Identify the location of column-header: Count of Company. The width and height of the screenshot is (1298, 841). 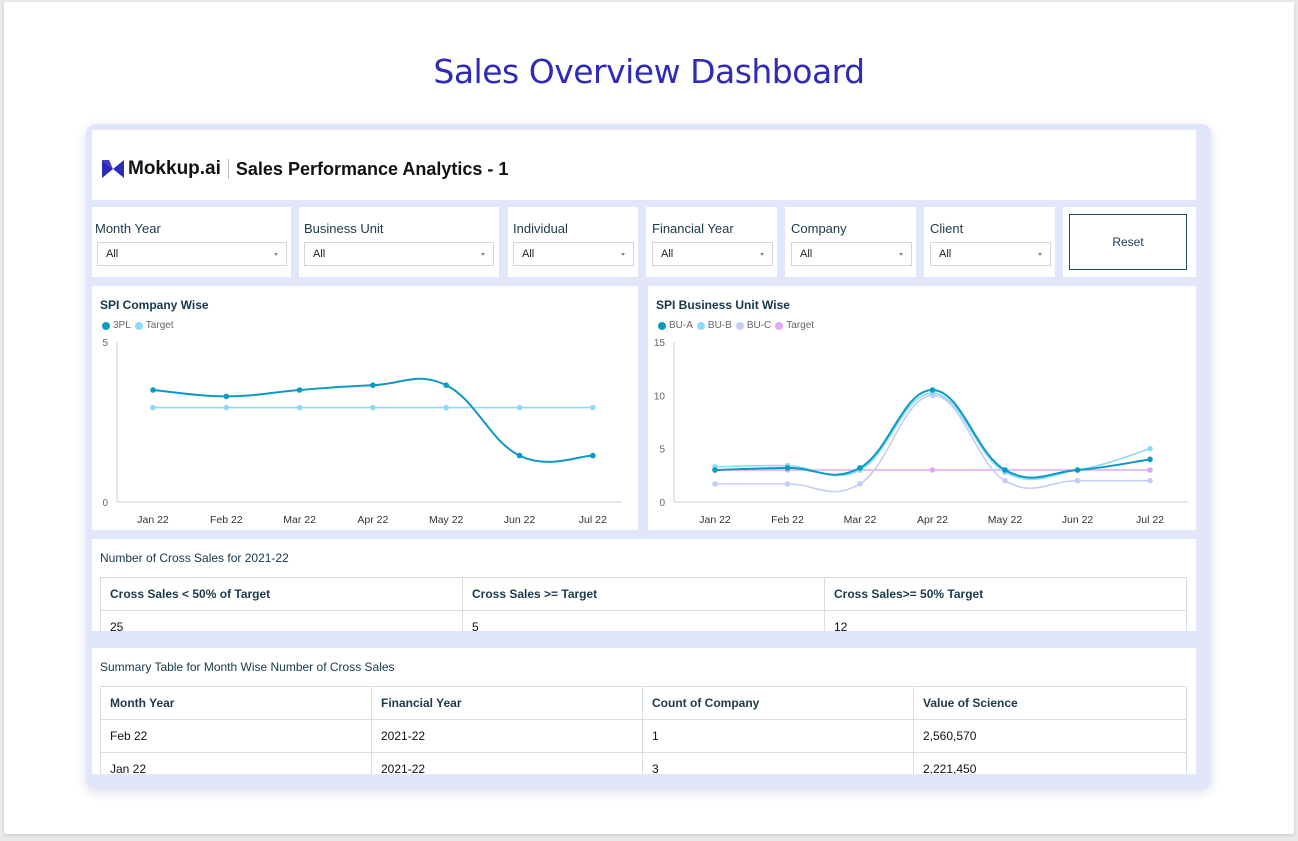
(778, 703).